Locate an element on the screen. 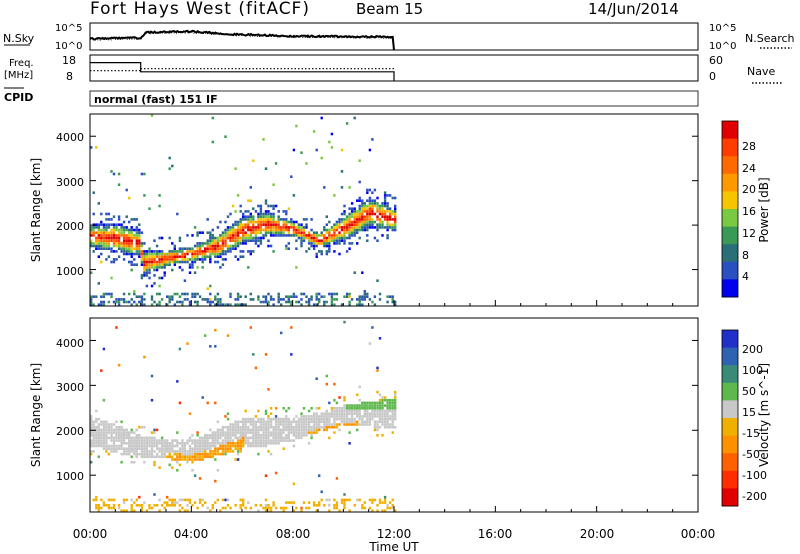 Image resolution: width=800 pixels, height=554 pixels. freq-left-tick-top: 18 is located at coordinates (69, 60).